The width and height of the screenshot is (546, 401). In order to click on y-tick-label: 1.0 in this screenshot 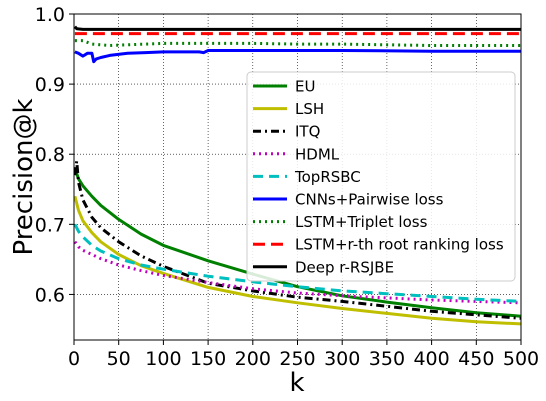, I will do `click(50, 15)`.